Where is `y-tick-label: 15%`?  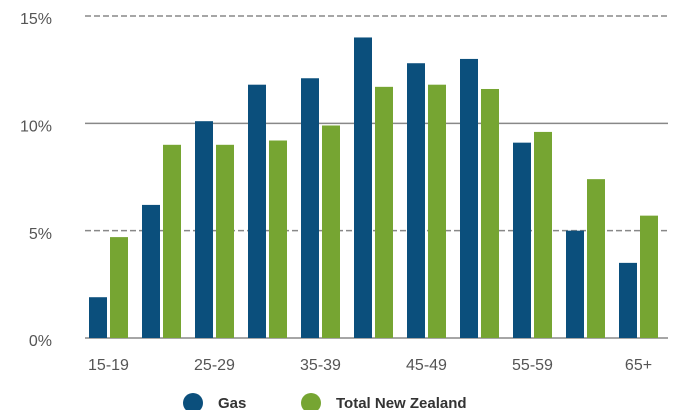 y-tick-label: 15% is located at coordinates (36, 19).